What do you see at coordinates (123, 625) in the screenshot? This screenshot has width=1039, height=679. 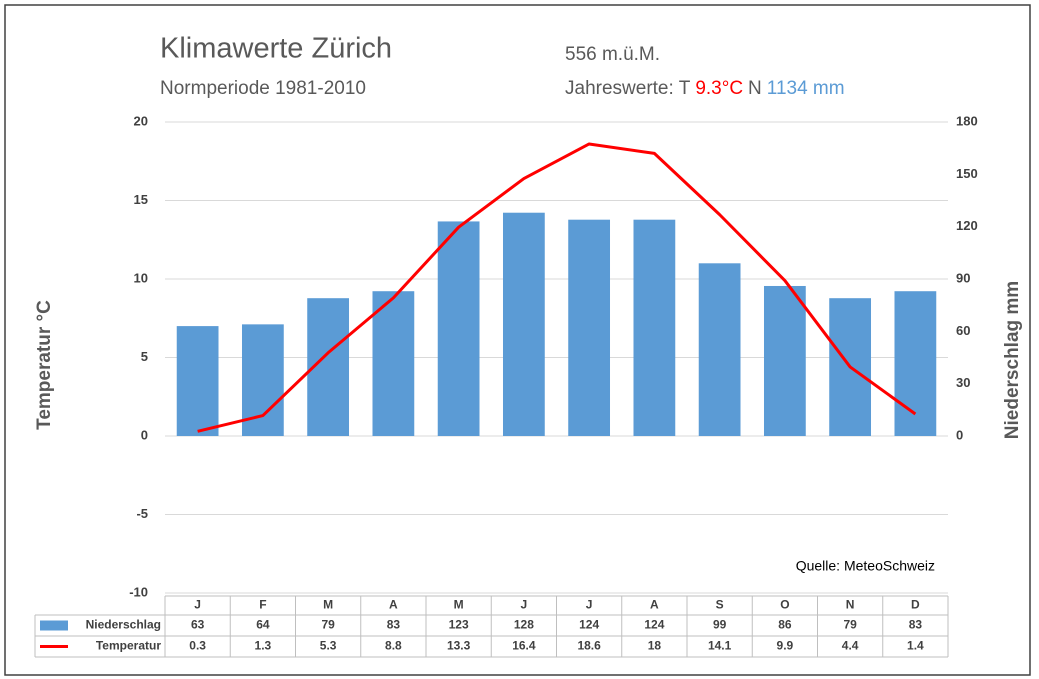 I see `legend-label: Niederschlag` at bounding box center [123, 625].